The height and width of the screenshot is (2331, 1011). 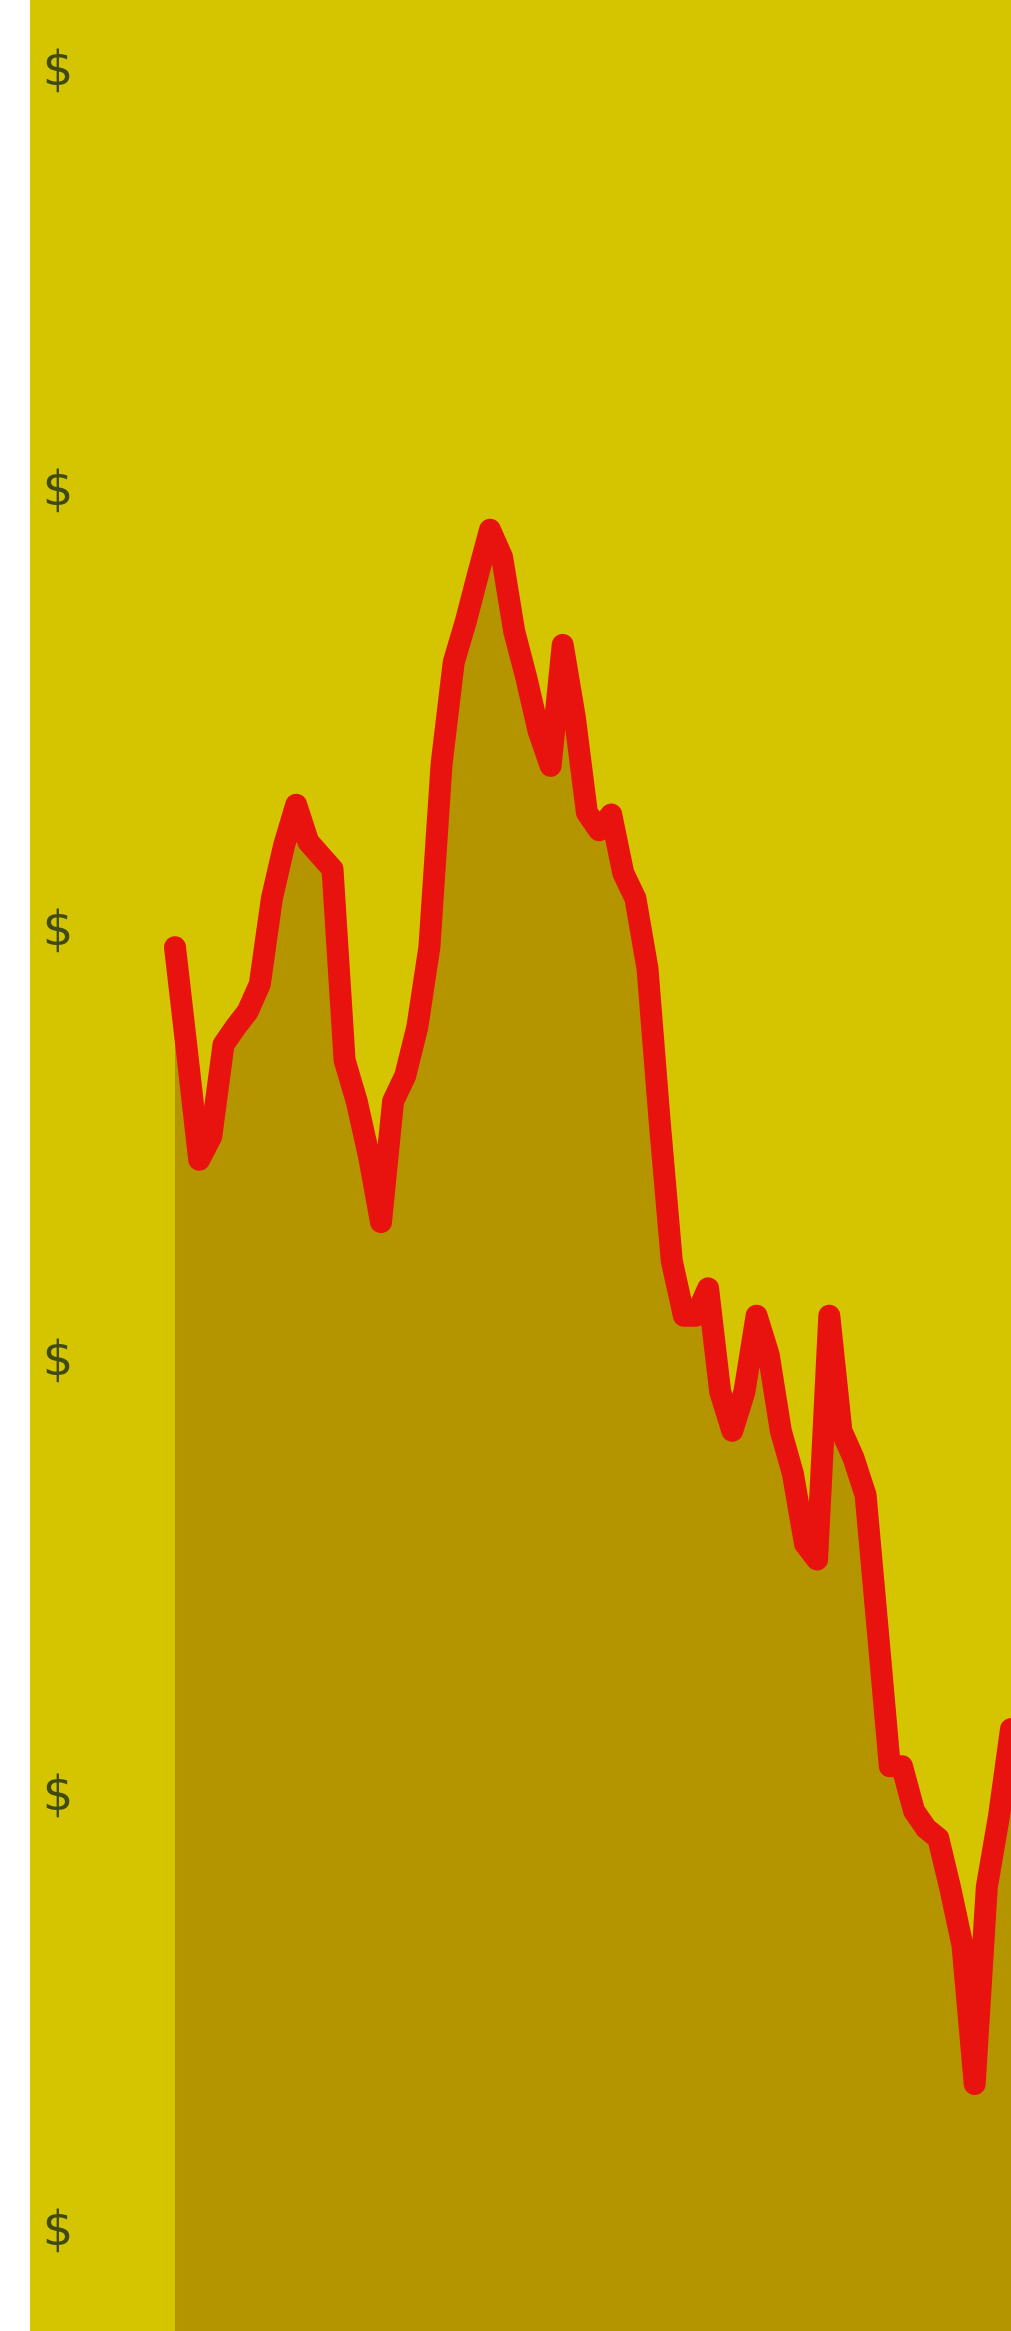 I want to click on left-margin-strip, so click(x=15, y=1165).